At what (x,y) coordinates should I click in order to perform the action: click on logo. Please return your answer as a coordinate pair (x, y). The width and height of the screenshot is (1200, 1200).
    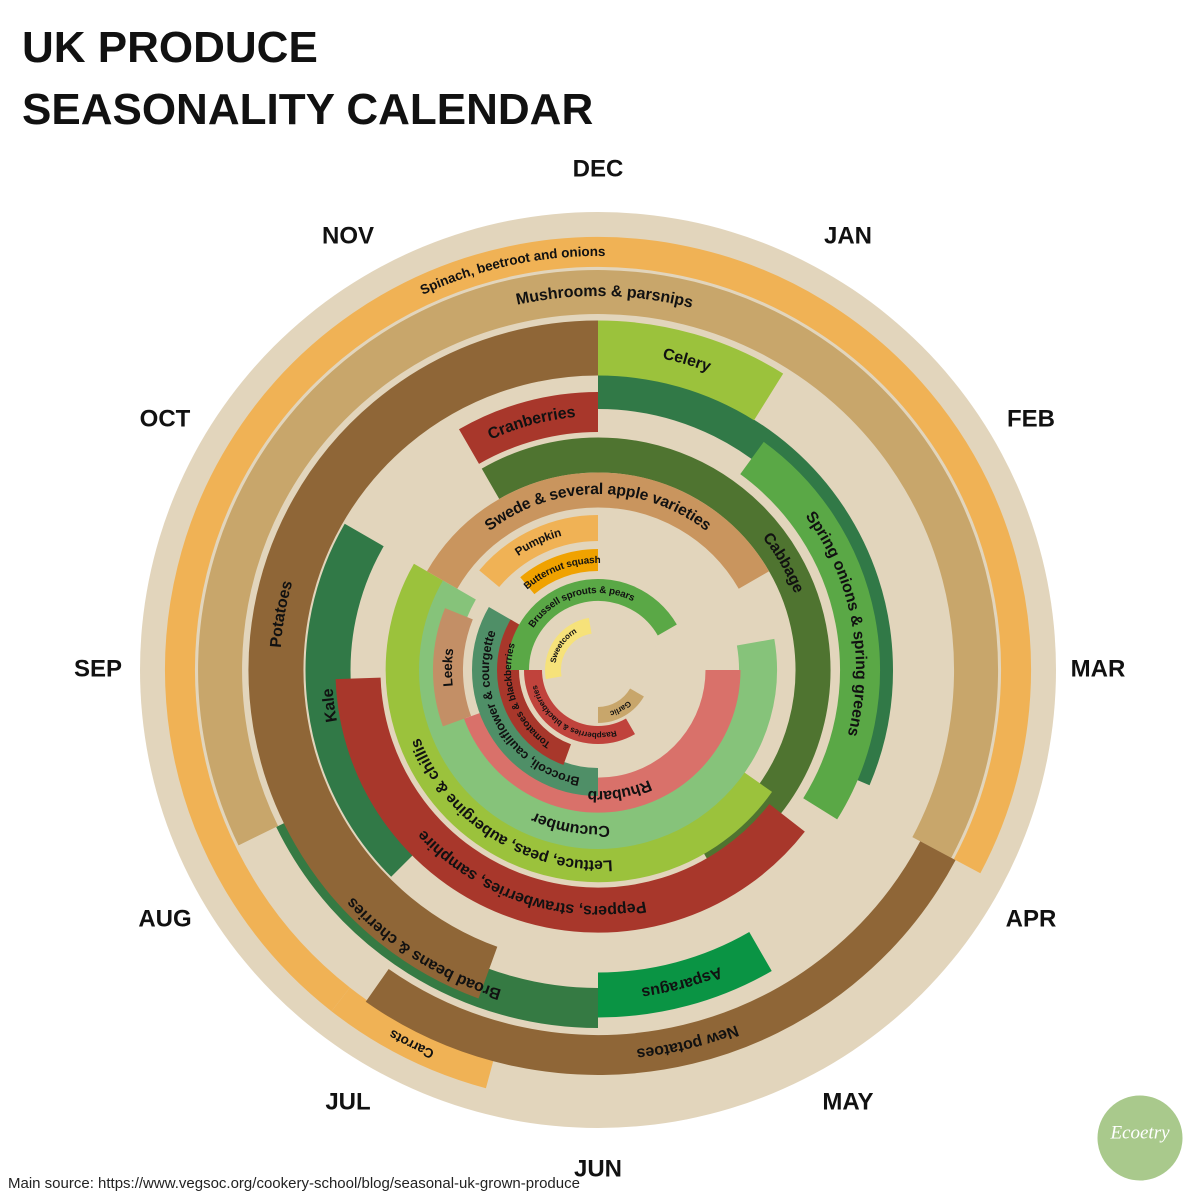
    Looking at the image, I should click on (1140, 1138).